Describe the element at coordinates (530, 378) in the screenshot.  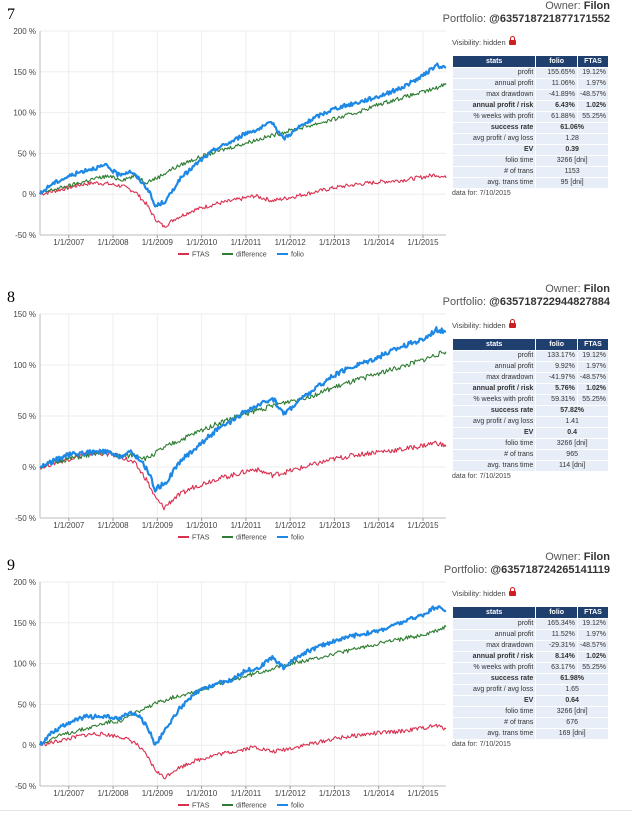
I see `stats-row: max drawdown -41.97% -48.57%` at that location.